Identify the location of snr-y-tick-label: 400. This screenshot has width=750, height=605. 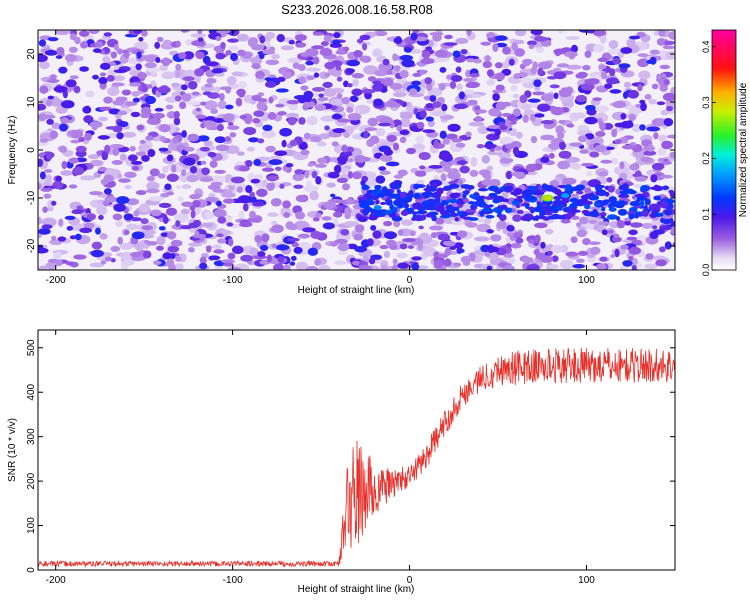
(31, 391).